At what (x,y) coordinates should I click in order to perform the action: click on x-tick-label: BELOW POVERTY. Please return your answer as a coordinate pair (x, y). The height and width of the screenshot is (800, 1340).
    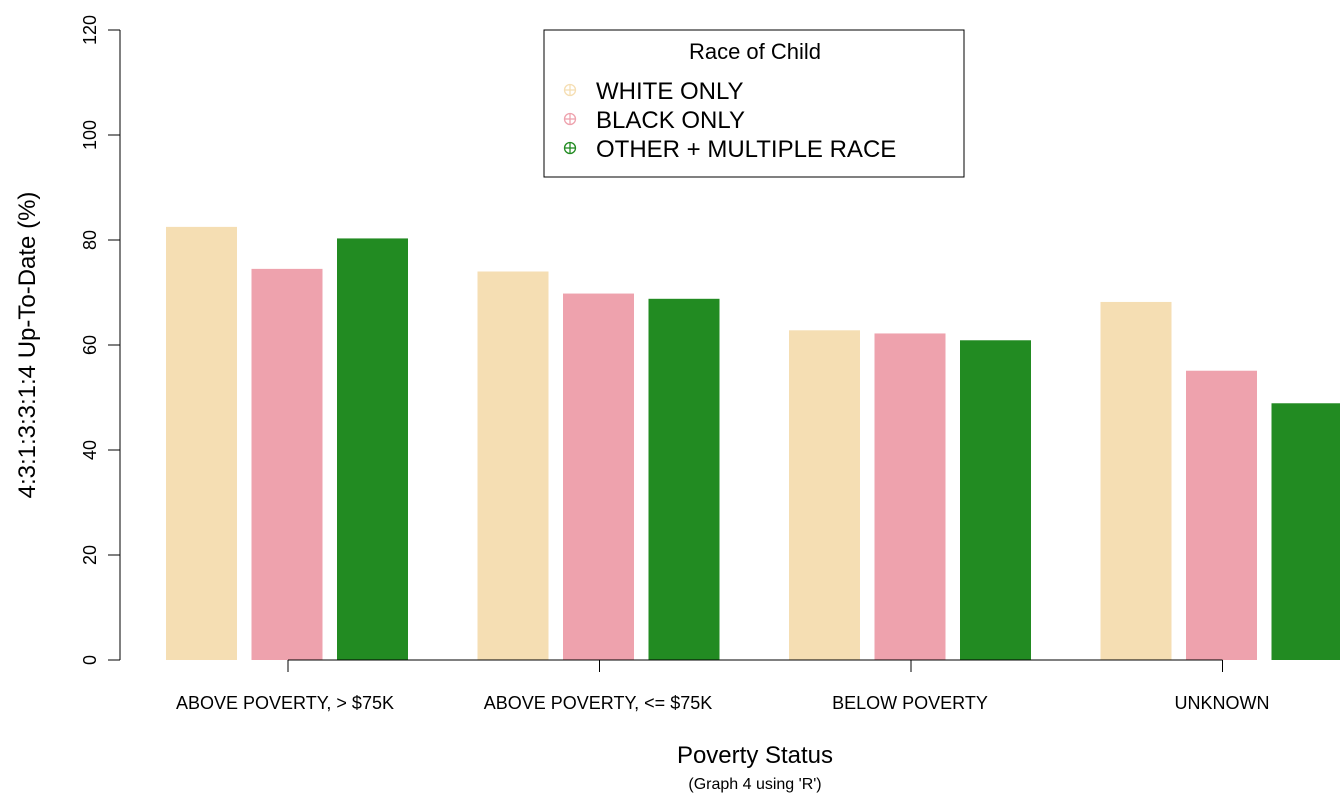
    Looking at the image, I should click on (910, 703).